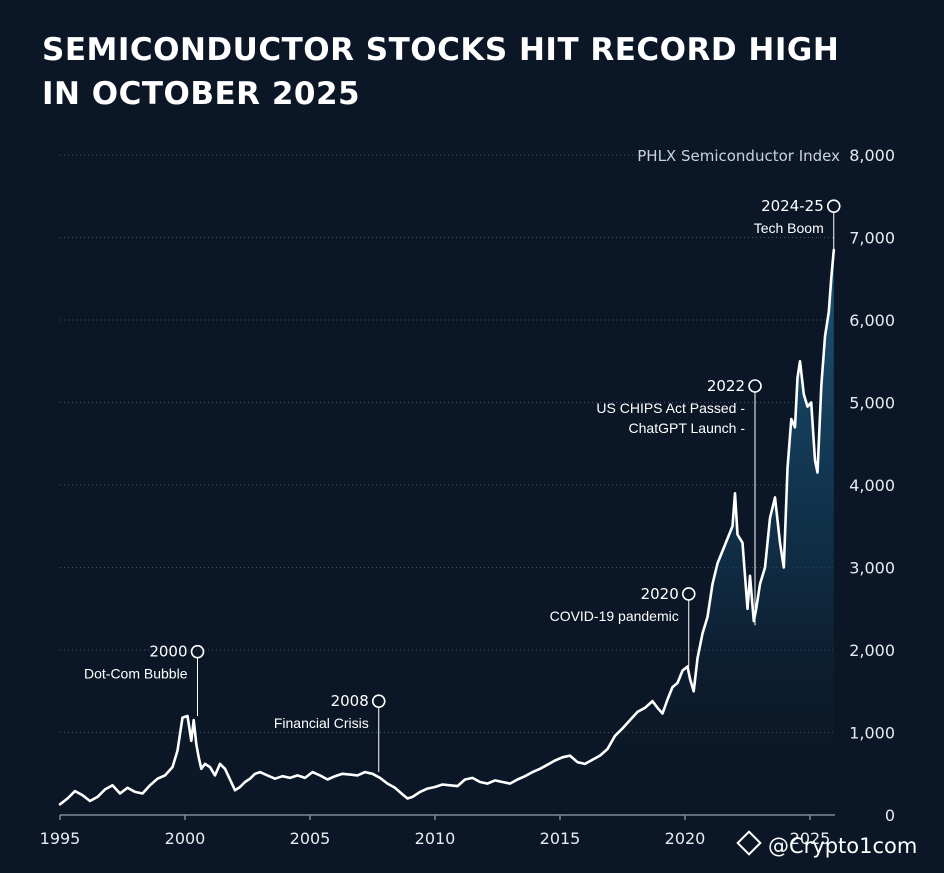  I want to click on annotation-year: 2022, so click(726, 386).